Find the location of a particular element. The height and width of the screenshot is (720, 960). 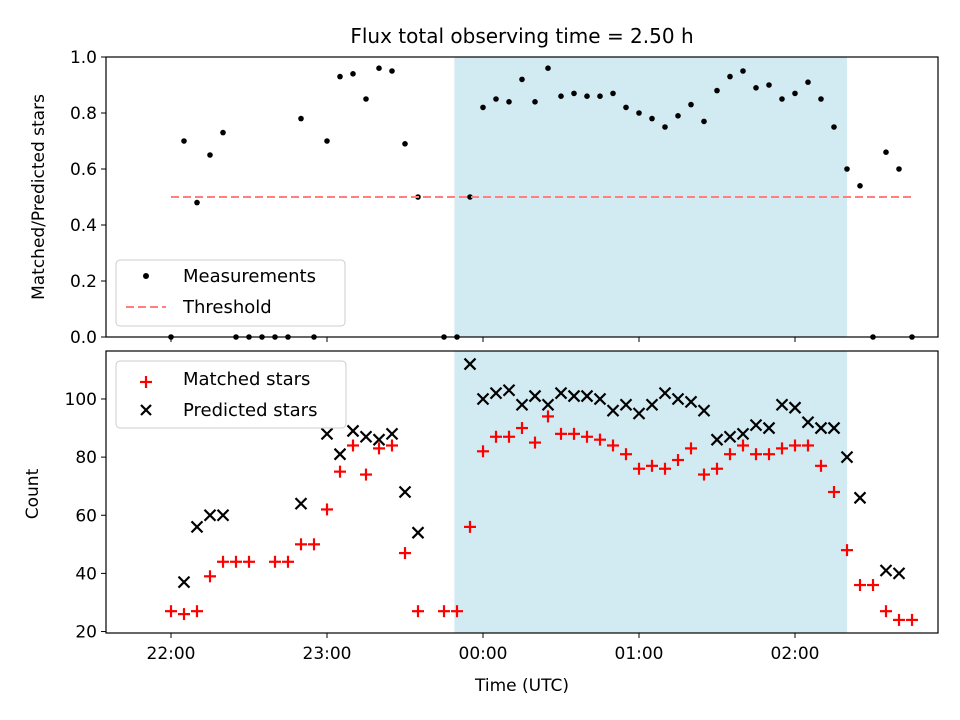

x-tick-label: 02:00 is located at coordinates (795, 654).